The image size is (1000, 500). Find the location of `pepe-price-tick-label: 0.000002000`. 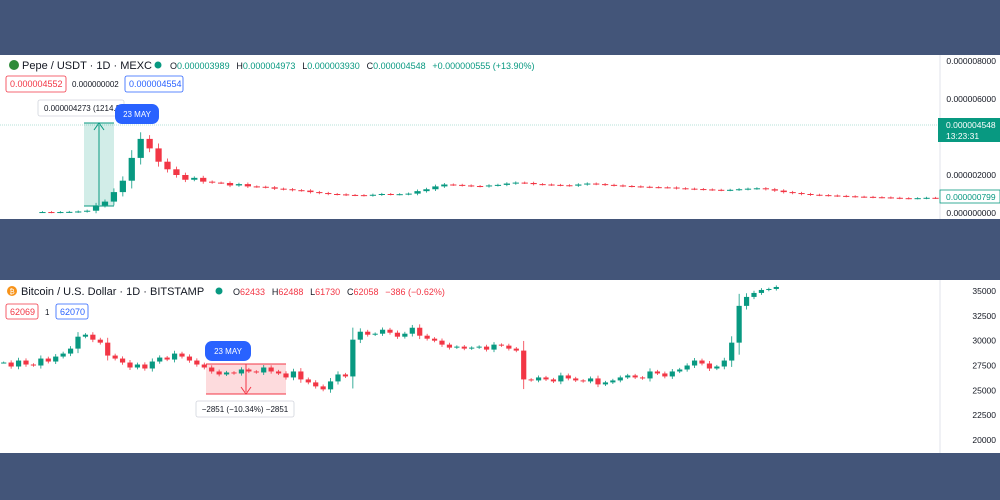

pepe-price-tick-label: 0.000002000 is located at coordinates (971, 175).